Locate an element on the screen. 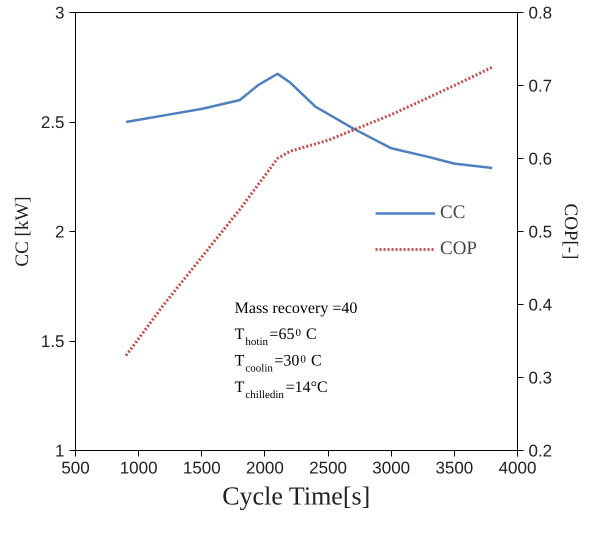  y-tick-label: 2 is located at coordinates (60, 232).